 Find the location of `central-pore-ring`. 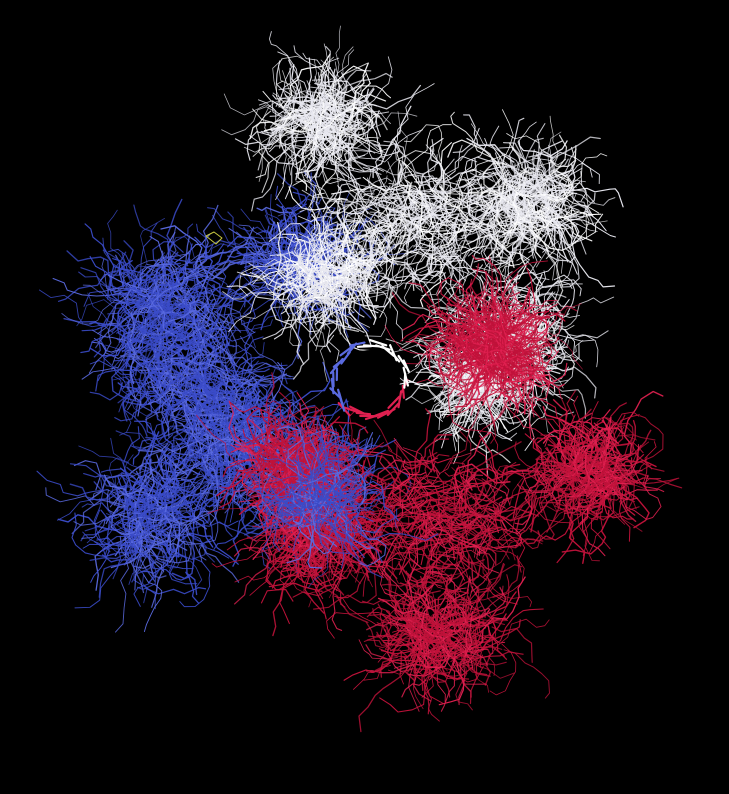

central-pore-ring is located at coordinates (307, 326).